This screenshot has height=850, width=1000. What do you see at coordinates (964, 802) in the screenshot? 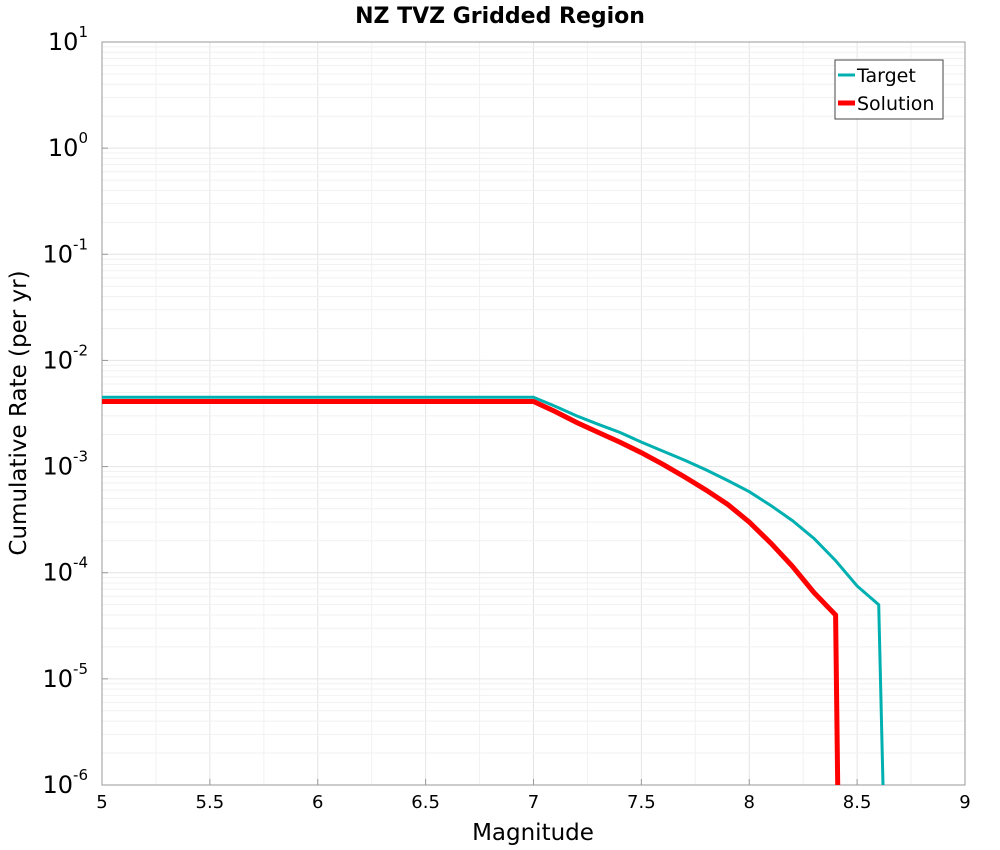
I see `x-tick-label: 9` at bounding box center [964, 802].